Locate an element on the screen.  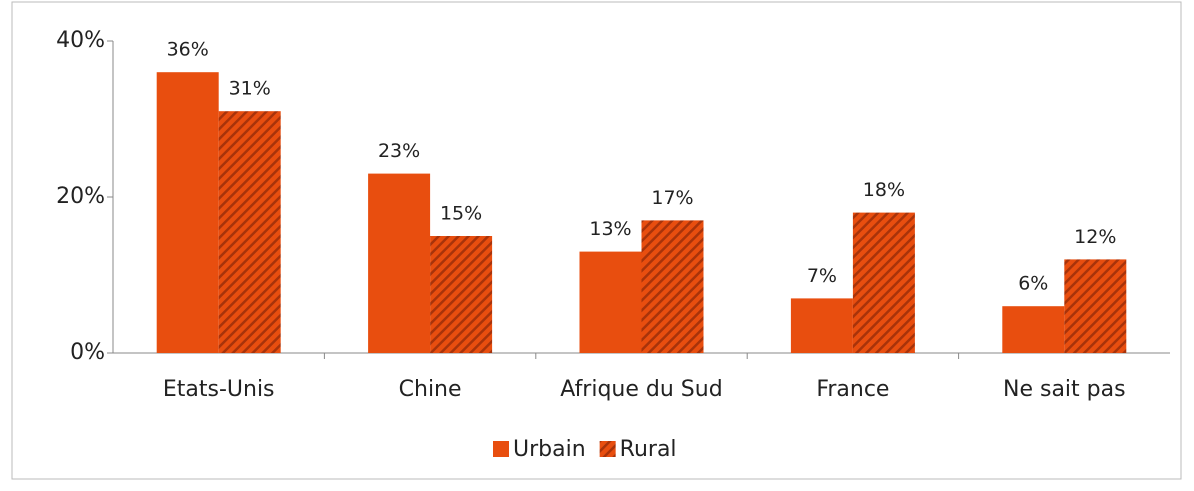
data-label: 7% is located at coordinates (822, 276).